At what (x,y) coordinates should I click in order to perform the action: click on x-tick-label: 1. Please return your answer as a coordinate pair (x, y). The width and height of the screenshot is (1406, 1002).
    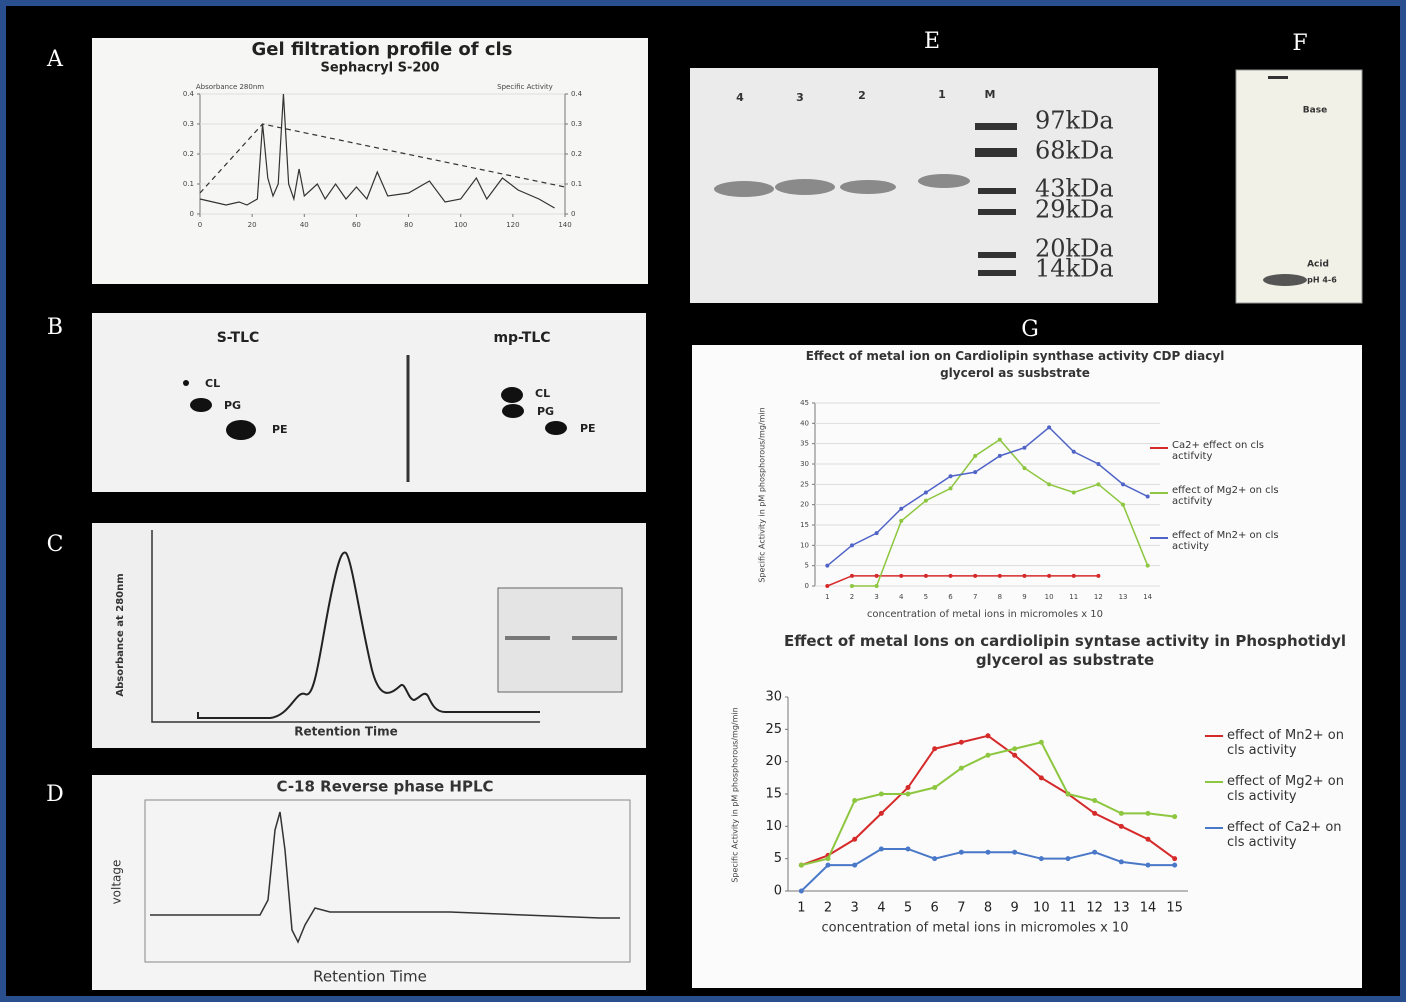
    Looking at the image, I should click on (827, 597).